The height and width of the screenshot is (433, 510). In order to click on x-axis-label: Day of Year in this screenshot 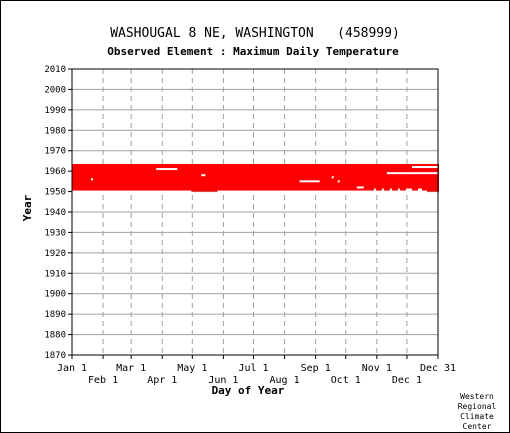, I will do `click(248, 390)`.